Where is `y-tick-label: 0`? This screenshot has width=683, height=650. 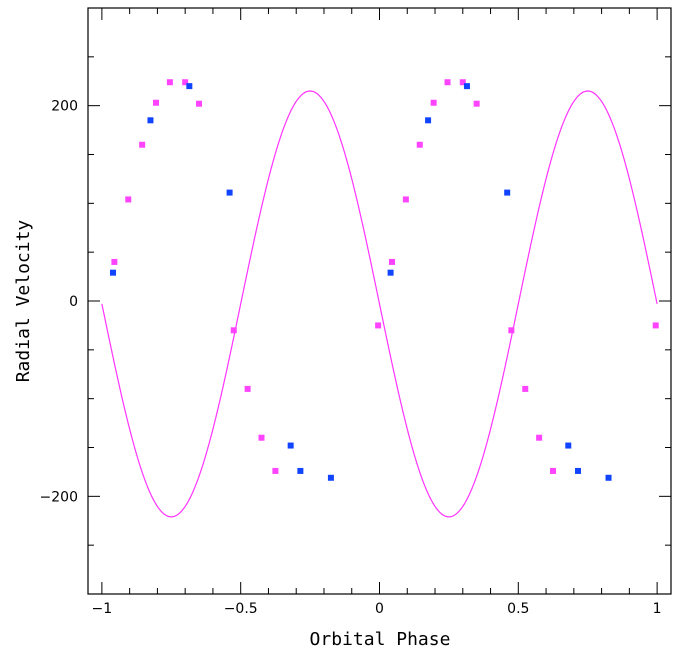 y-tick-label: 0 is located at coordinates (73, 302).